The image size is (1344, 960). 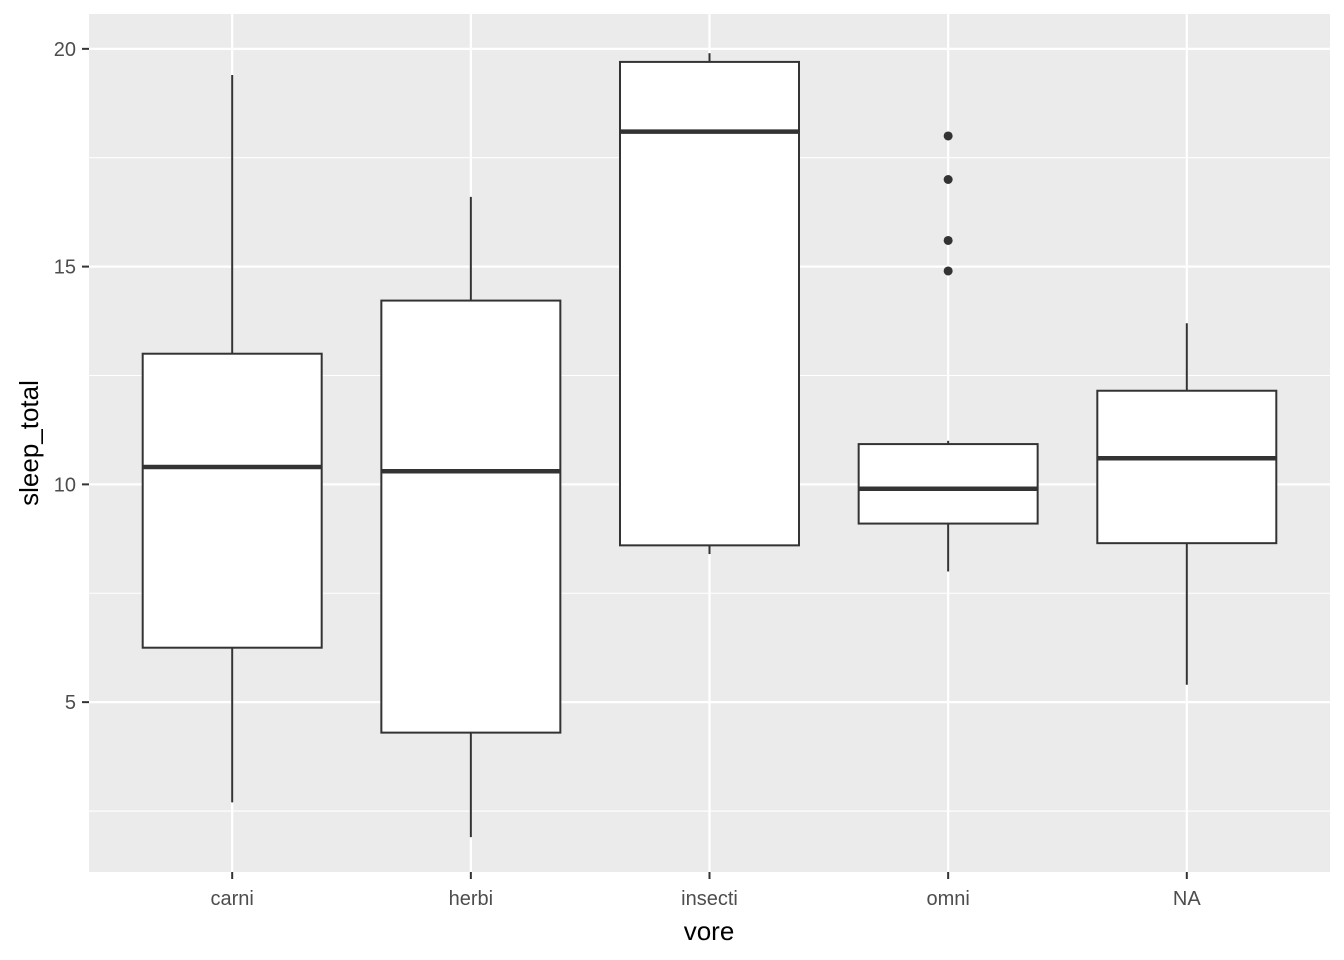 I want to click on x-axis-title: vore, so click(x=709, y=931).